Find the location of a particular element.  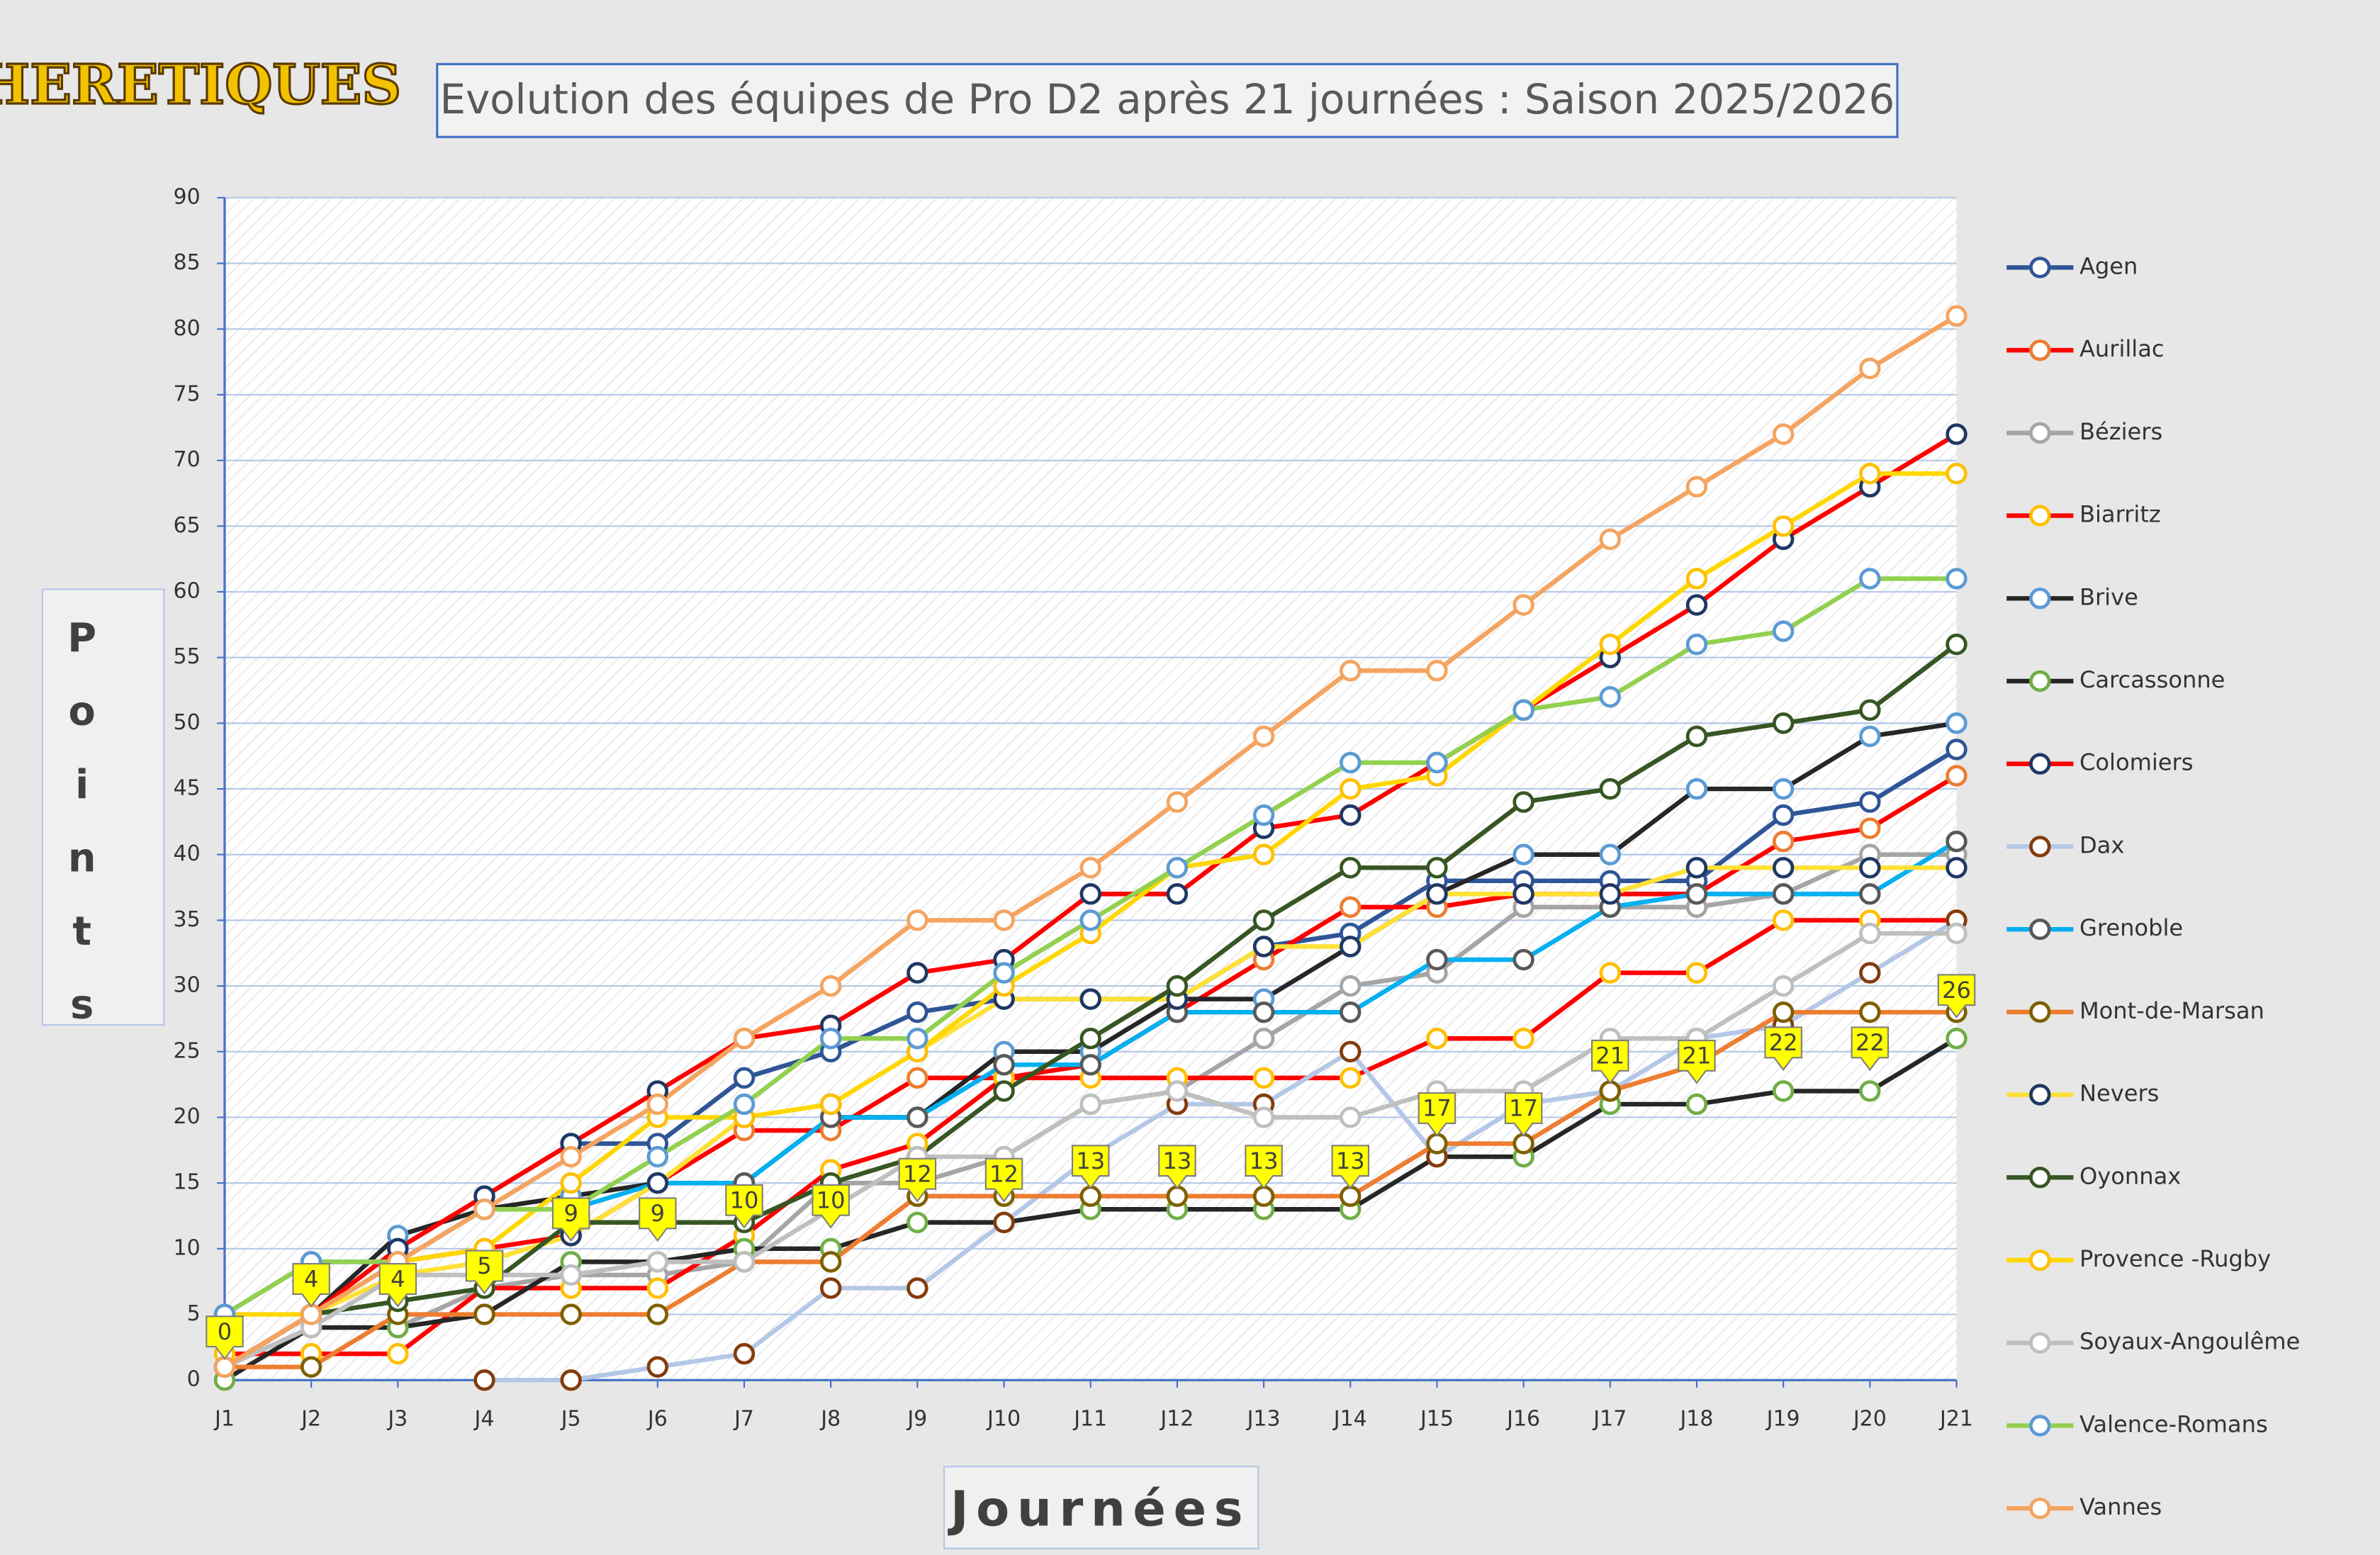

x-tick-label: J13 is located at coordinates (1263, 1418).